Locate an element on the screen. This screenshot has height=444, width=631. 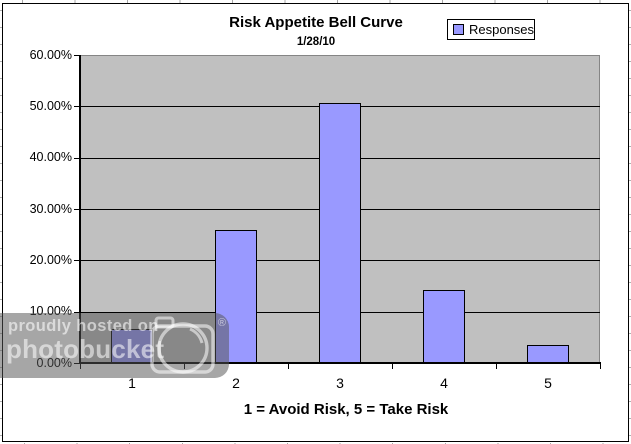
legend-label: Responses is located at coordinates (502, 29).